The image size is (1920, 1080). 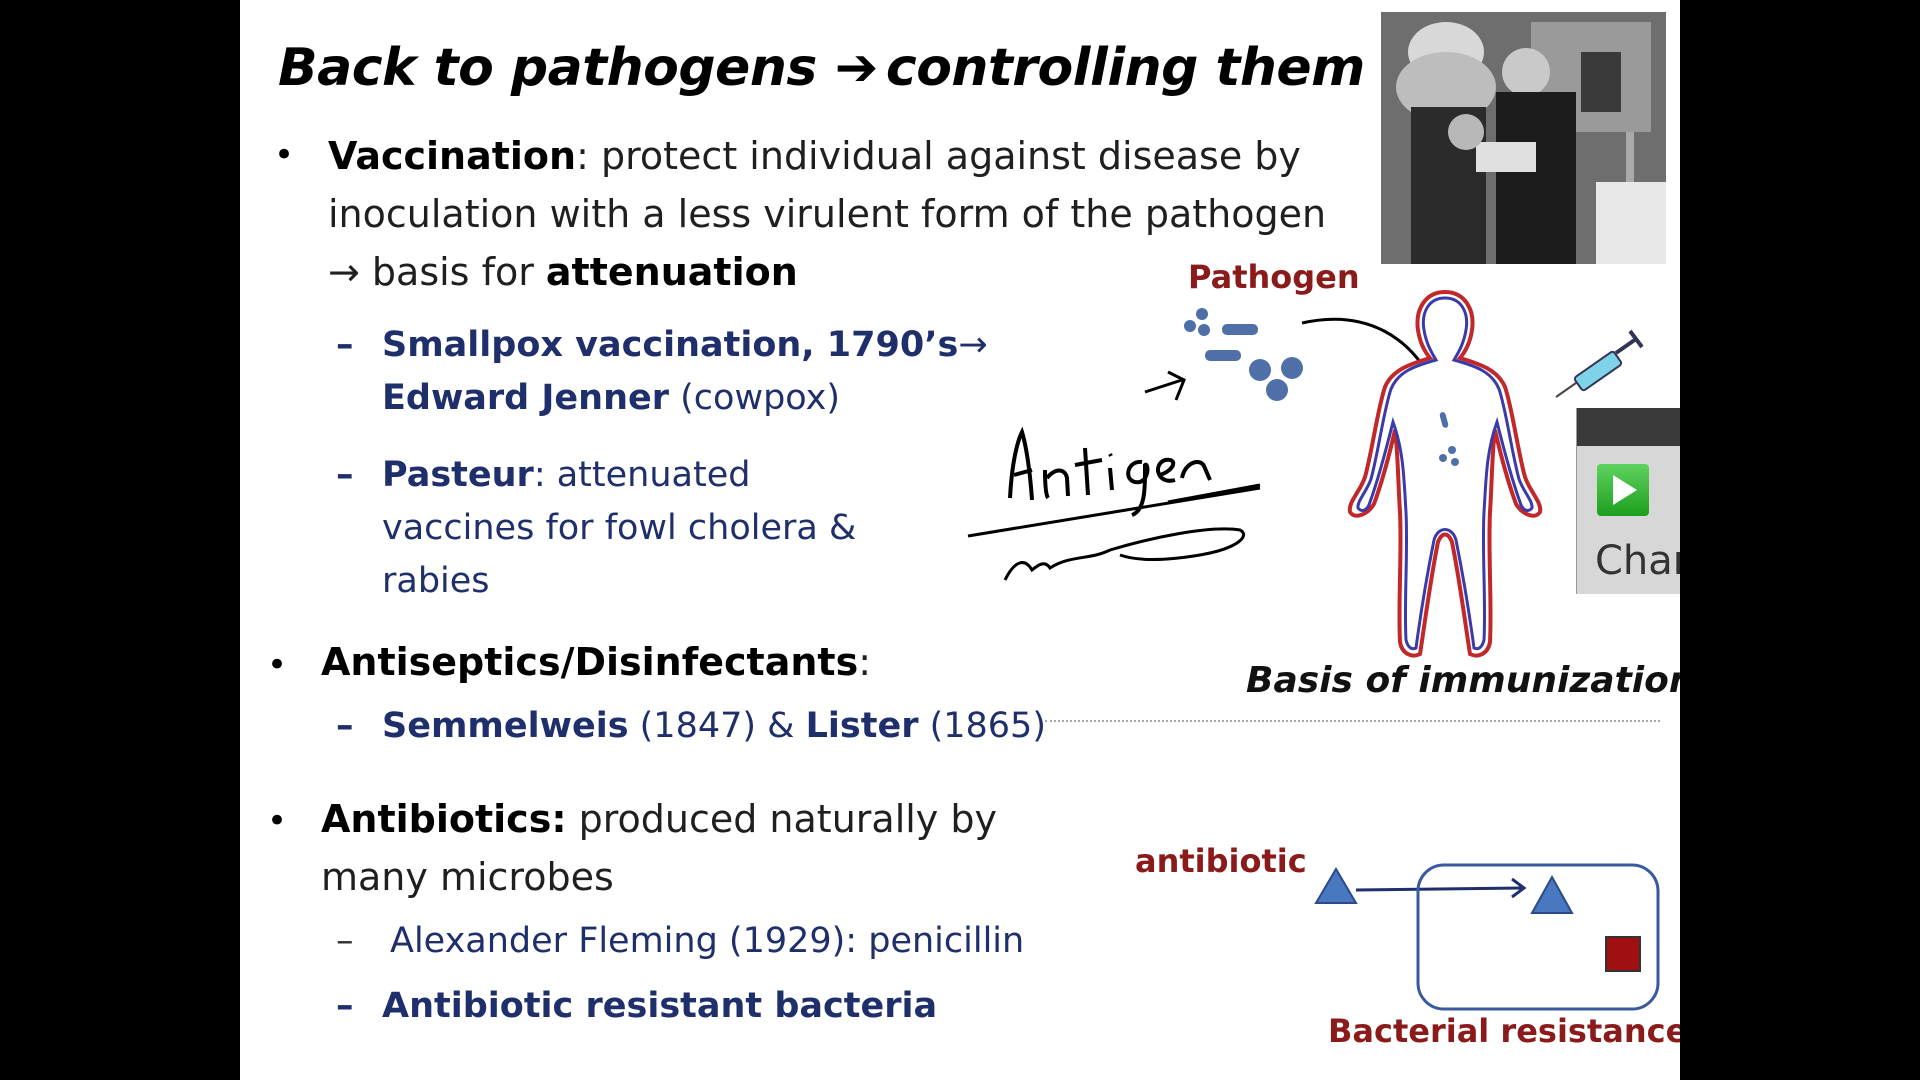 I want to click on slide-title: Back to pathogens ➔ controlling them, so click(x=821, y=68).